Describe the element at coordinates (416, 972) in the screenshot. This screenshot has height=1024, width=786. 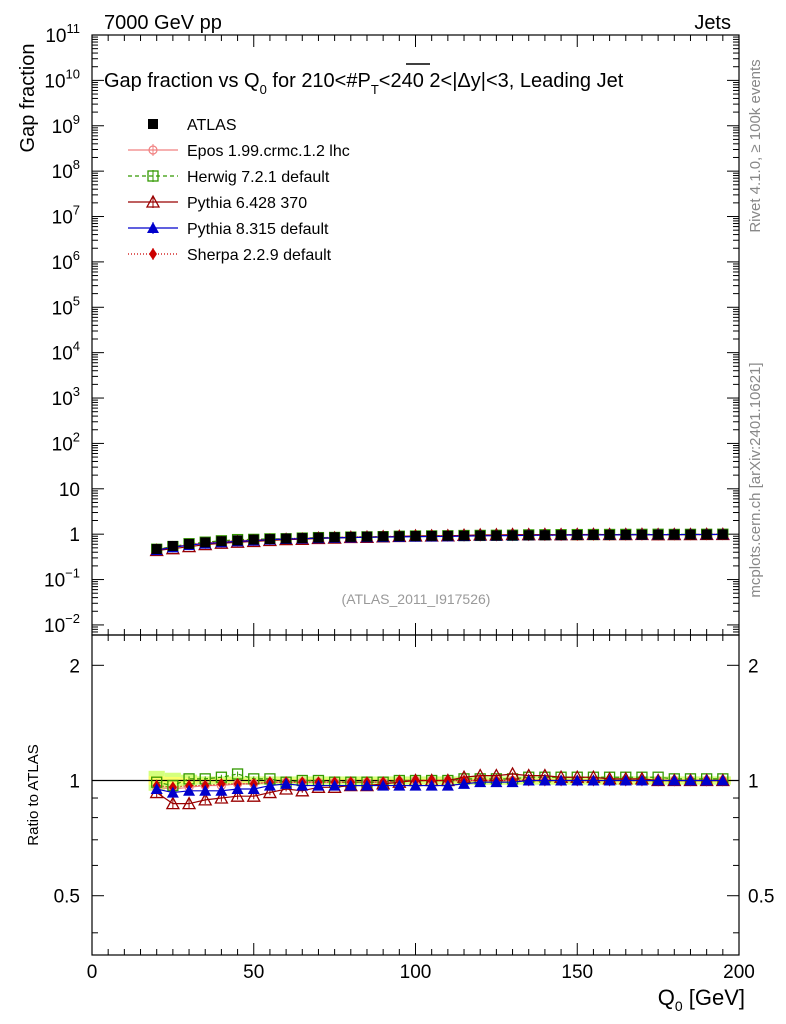
I see `x-tick-label: 100` at that location.